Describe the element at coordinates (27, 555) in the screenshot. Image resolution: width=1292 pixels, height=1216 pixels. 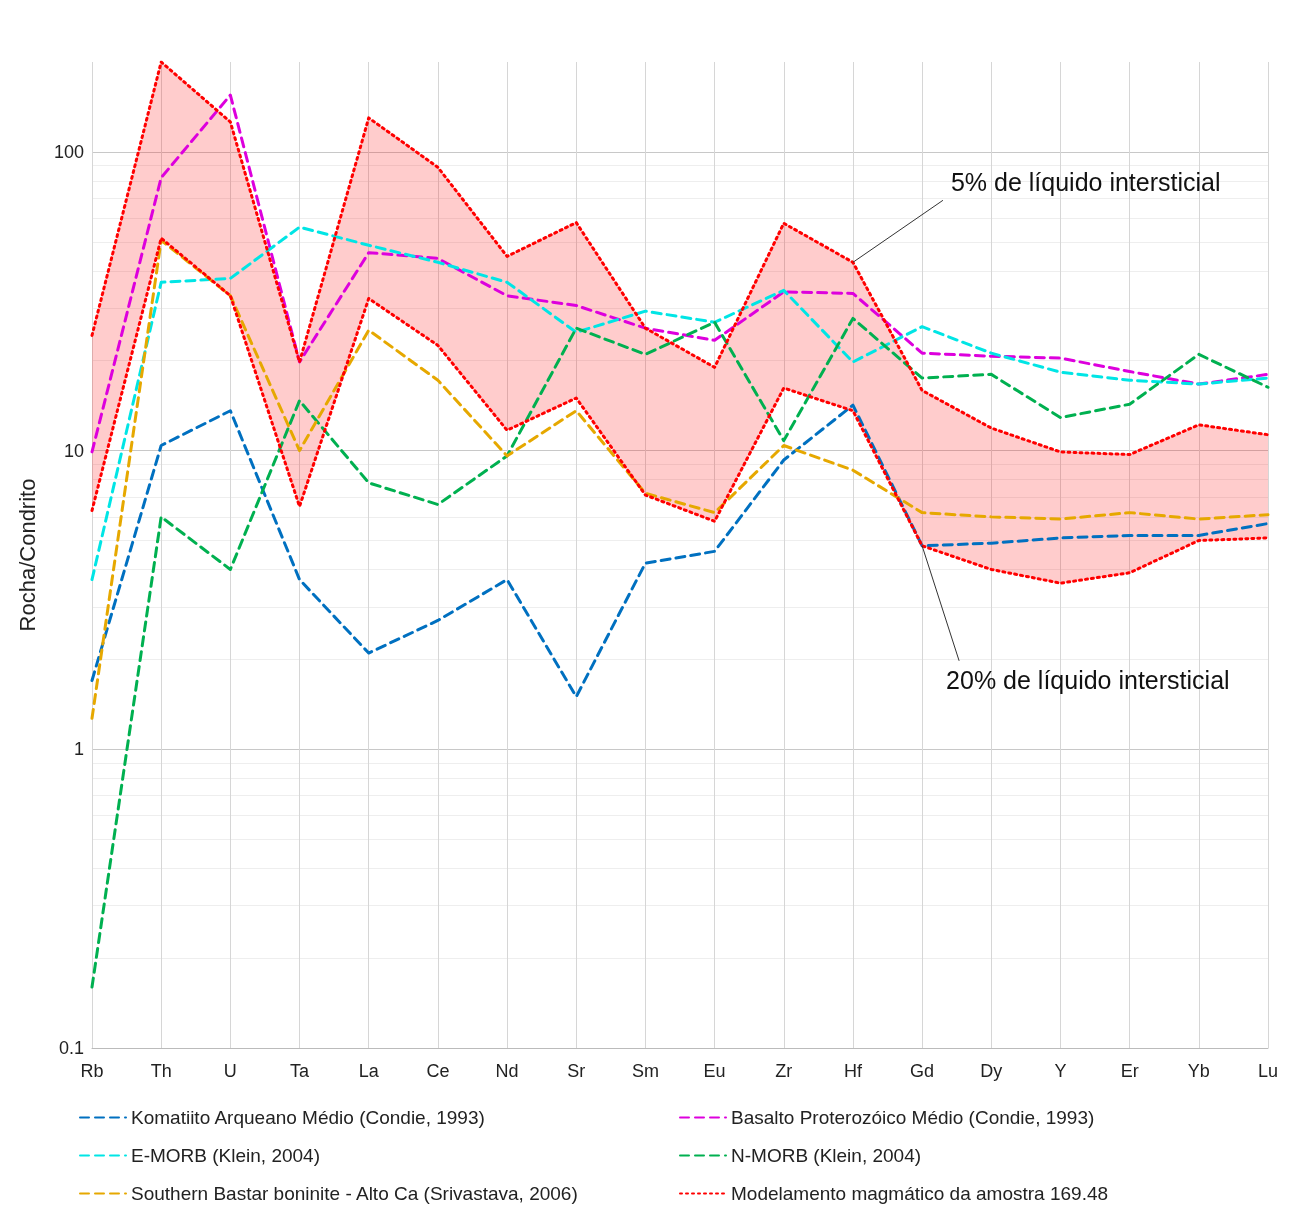
I see `y-axis-title: Rocha/Condrito` at that location.